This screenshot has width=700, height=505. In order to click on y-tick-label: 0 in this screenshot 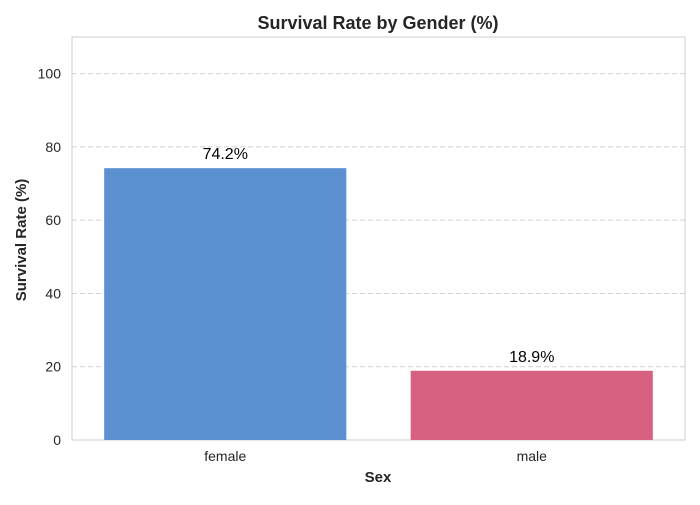, I will do `click(57, 440)`.